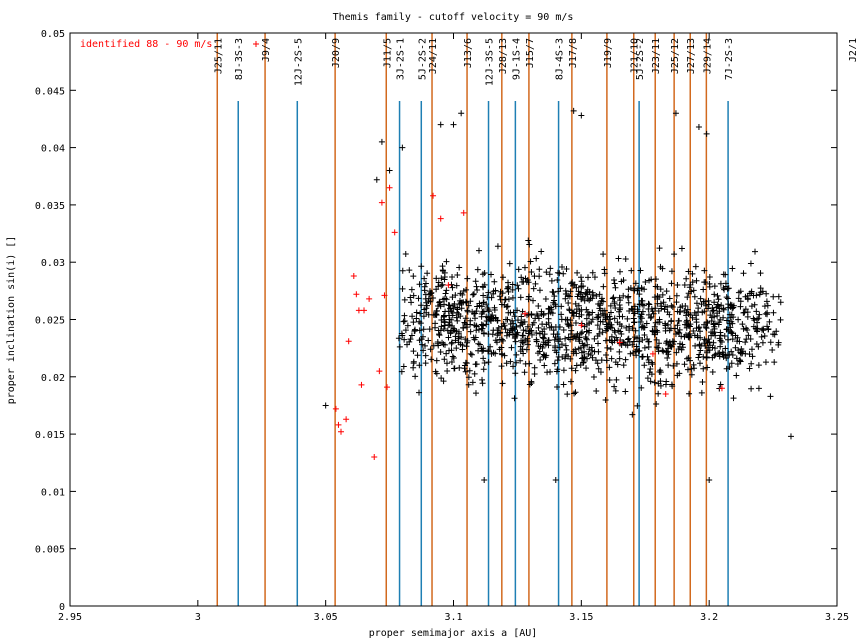  I want to click on resonance-label: 8J-4S-3, so click(560, 59).